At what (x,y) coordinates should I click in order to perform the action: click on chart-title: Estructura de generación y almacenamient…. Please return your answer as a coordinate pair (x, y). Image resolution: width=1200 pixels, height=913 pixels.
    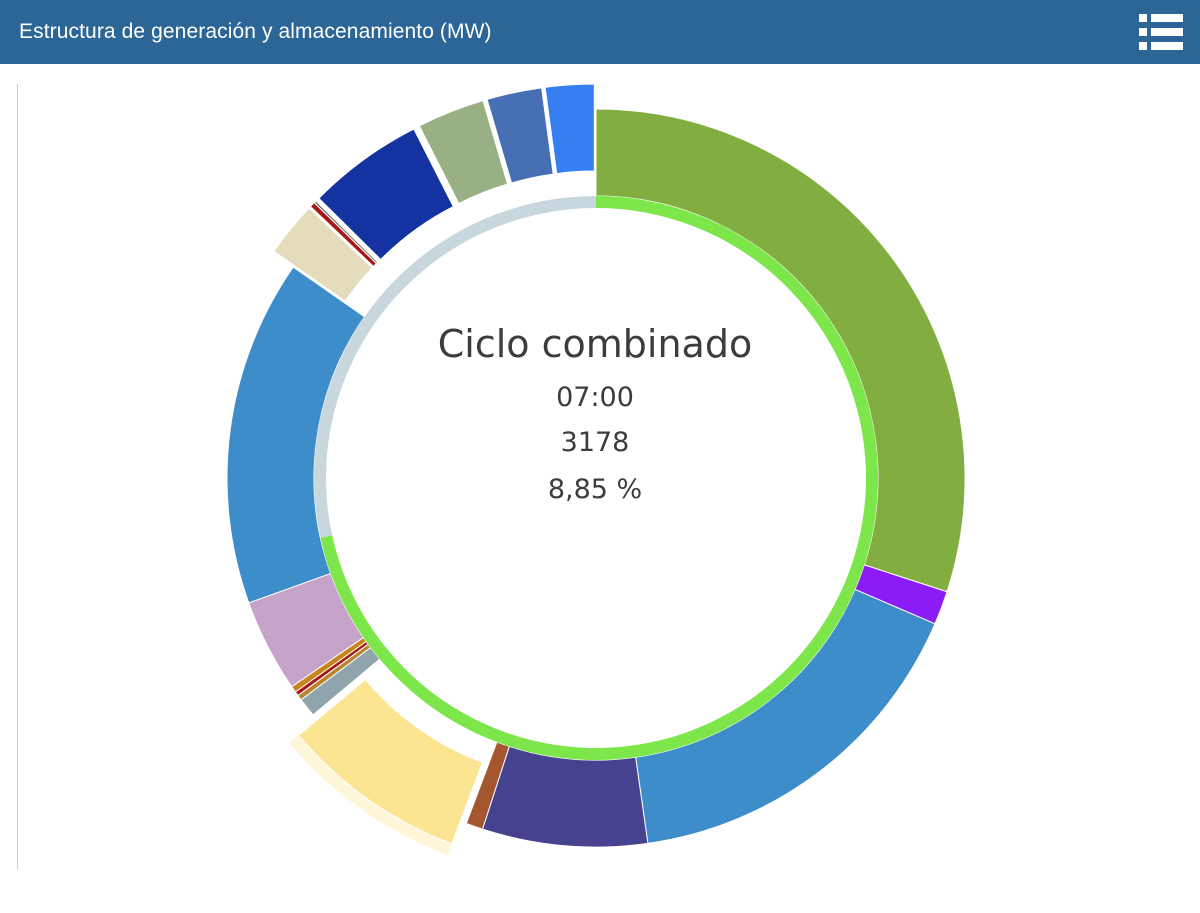
    Looking at the image, I should click on (255, 31).